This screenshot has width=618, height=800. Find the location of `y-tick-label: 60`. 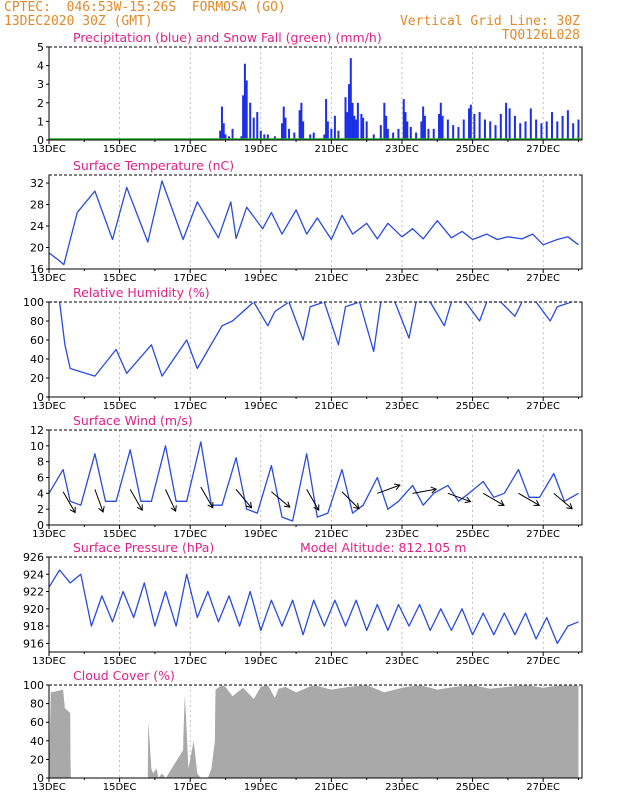

y-tick-label: 60 is located at coordinates (37, 722).